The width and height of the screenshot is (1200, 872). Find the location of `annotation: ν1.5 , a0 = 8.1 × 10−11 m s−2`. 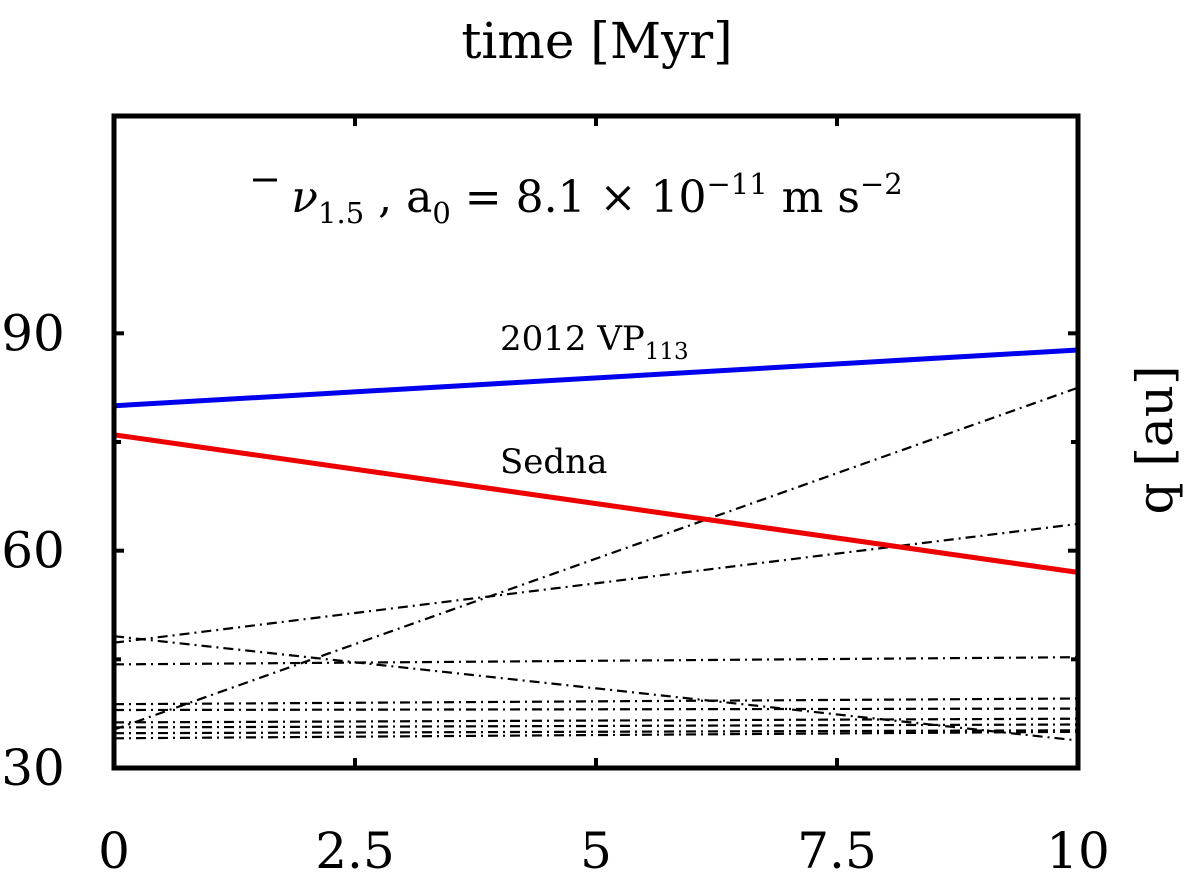

annotation: ν1.5 , a0 = 8.1 × 10−11 m s−2 is located at coordinates (596, 198).